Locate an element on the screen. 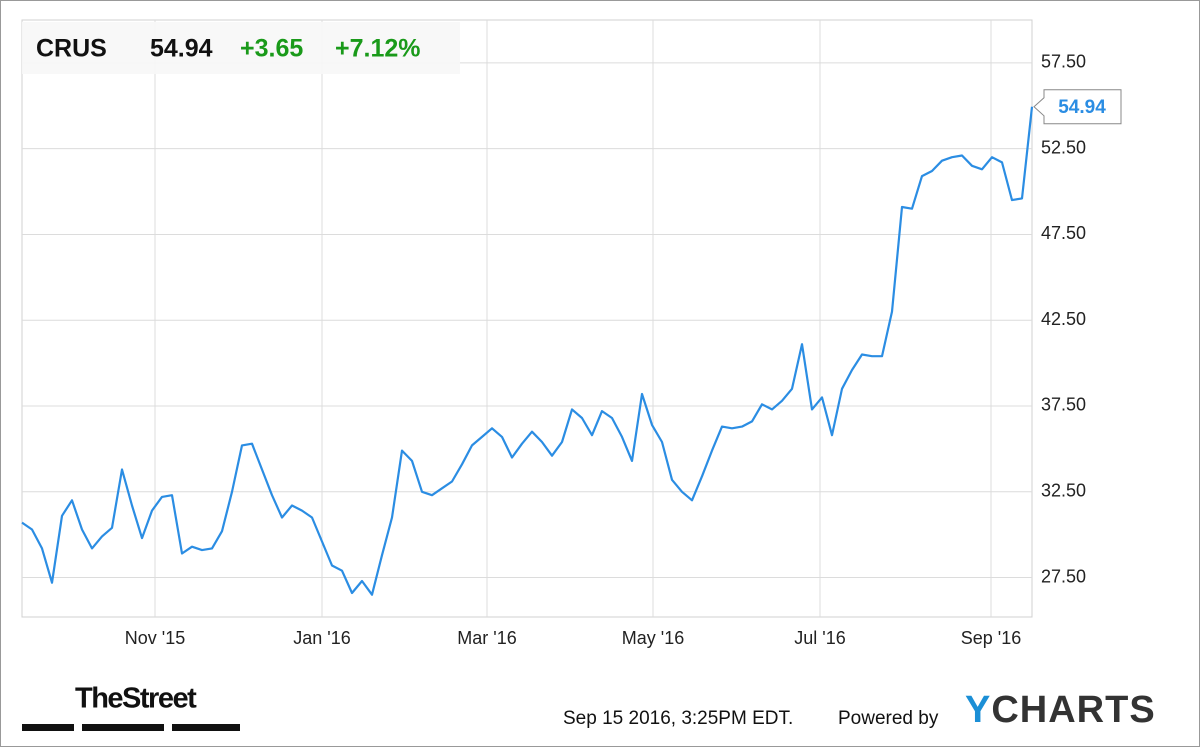  source-logo: TheStreet is located at coordinates (136, 699).